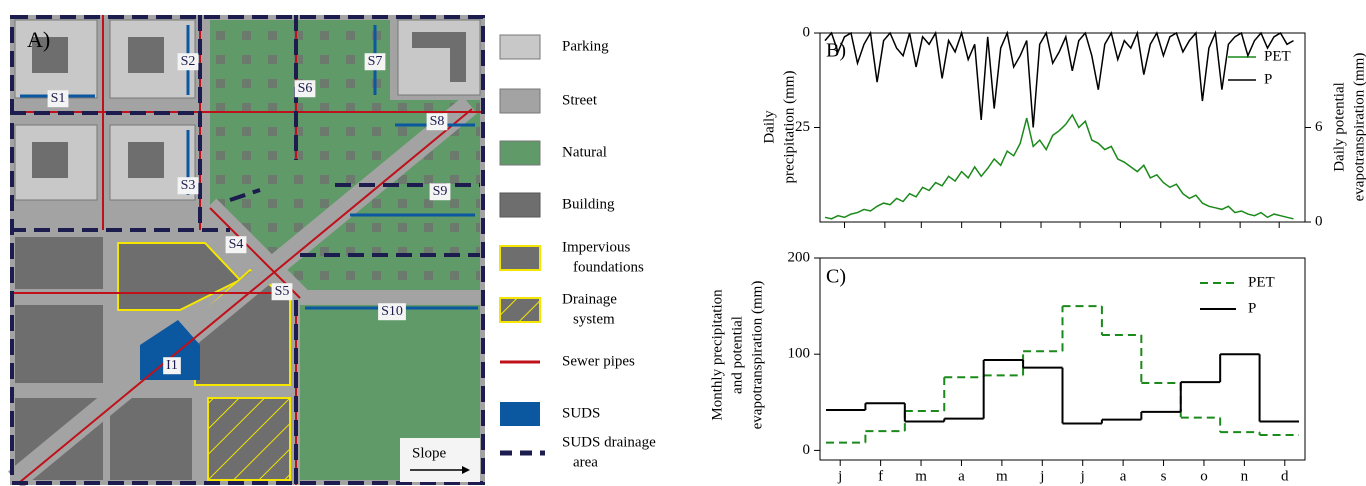 This screenshot has width=1366, height=486. Describe the element at coordinates (757, 355) in the screenshot. I see `y-axis-label: evapotranspiration (mm)` at that location.